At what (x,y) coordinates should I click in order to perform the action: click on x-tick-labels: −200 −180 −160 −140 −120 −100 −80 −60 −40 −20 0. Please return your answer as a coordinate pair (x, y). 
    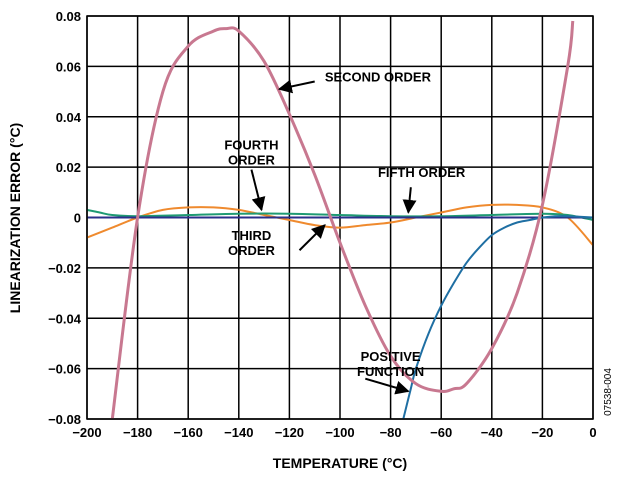
    Looking at the image, I should click on (334, 432).